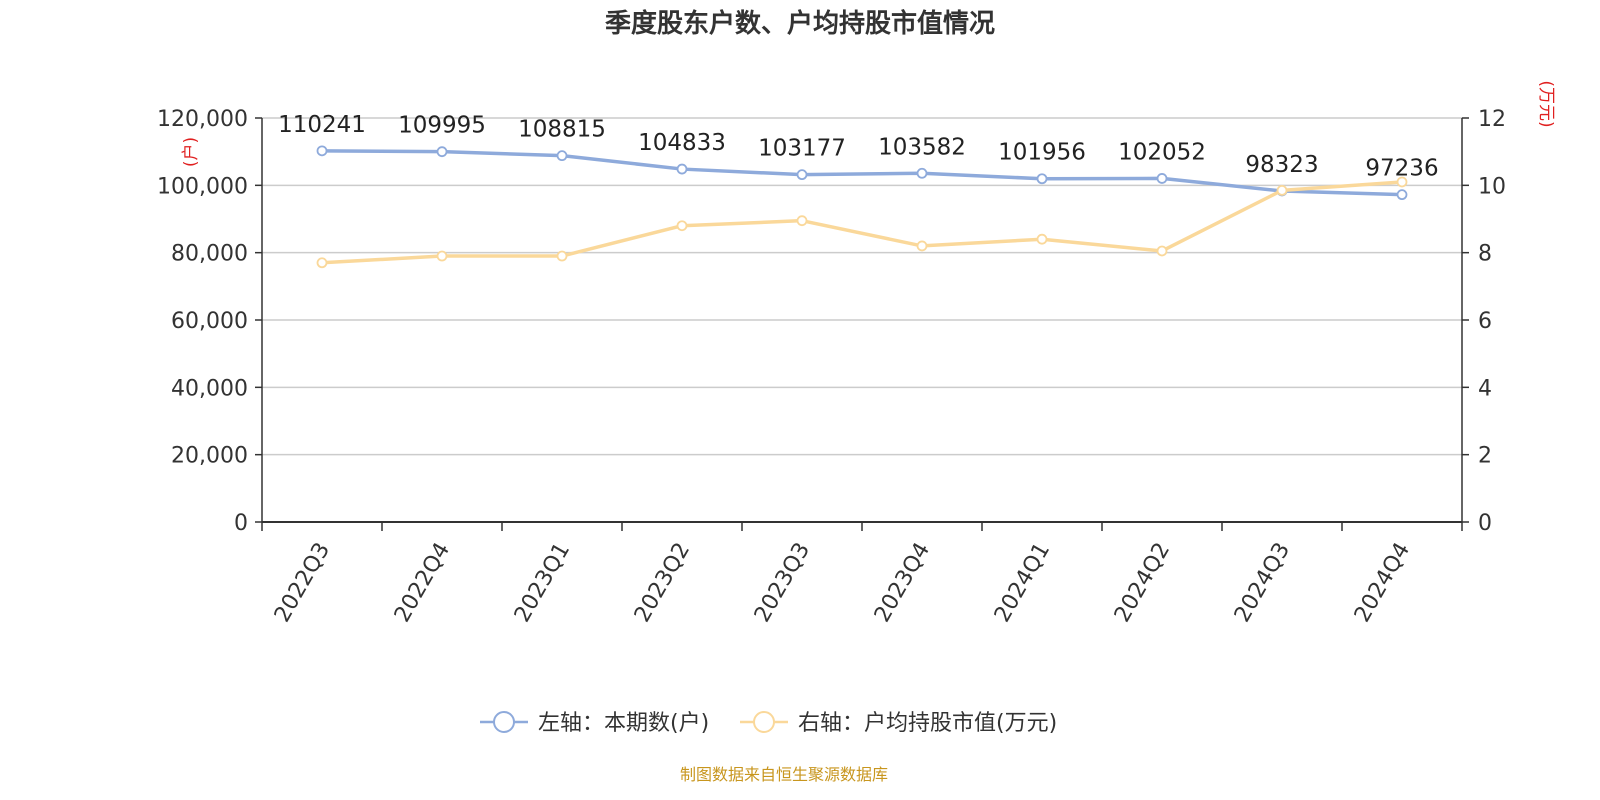 The width and height of the screenshot is (1600, 800). What do you see at coordinates (1262, 583) in the screenshot?
I see `x-axis-tick-label: 2024Q3` at bounding box center [1262, 583].